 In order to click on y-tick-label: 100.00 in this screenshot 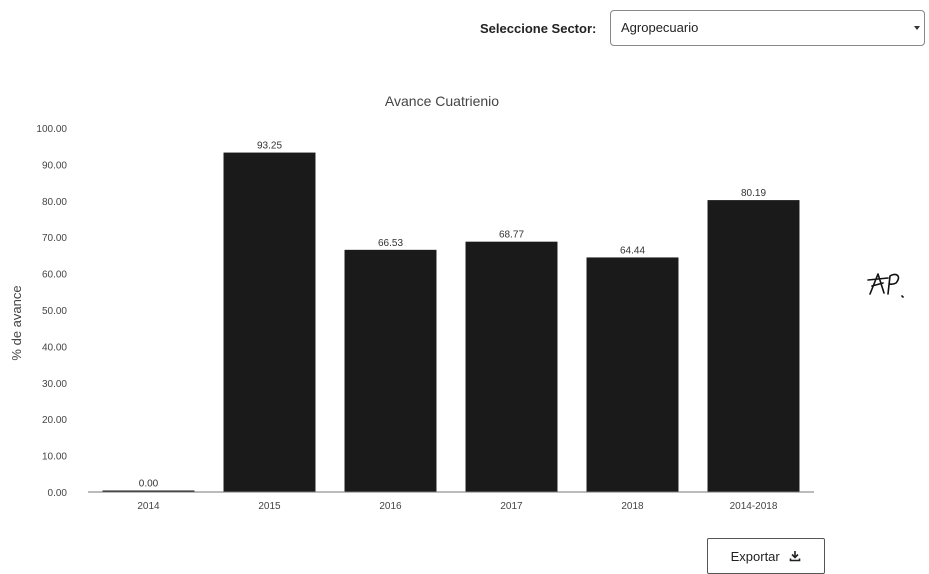, I will do `click(51, 129)`.